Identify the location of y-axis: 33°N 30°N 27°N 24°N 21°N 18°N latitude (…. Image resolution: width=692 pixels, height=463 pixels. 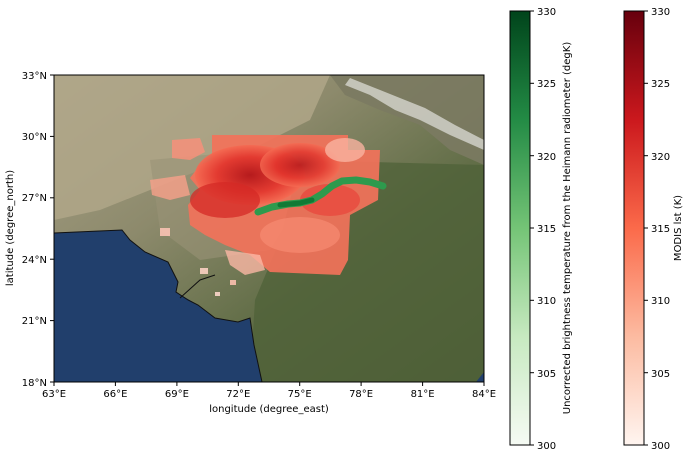
(29, 230).